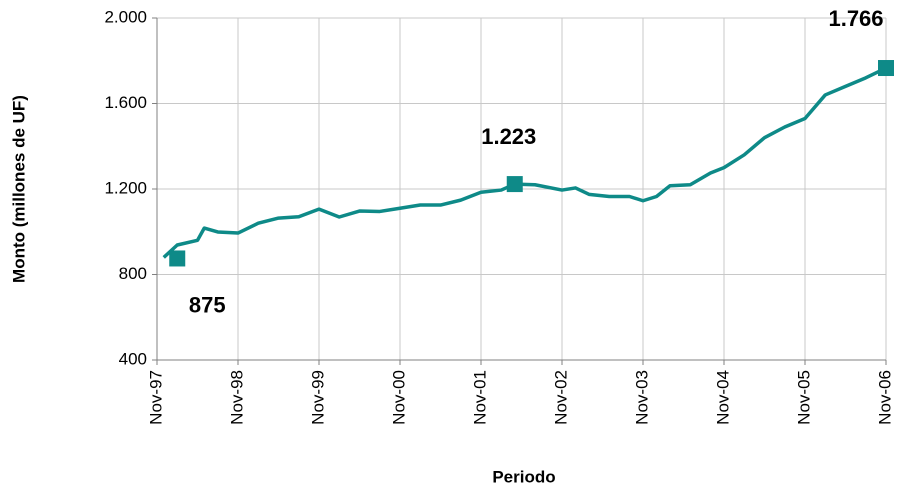  Describe the element at coordinates (855, 18) in the screenshot. I see `data-label: 1.766` at that location.